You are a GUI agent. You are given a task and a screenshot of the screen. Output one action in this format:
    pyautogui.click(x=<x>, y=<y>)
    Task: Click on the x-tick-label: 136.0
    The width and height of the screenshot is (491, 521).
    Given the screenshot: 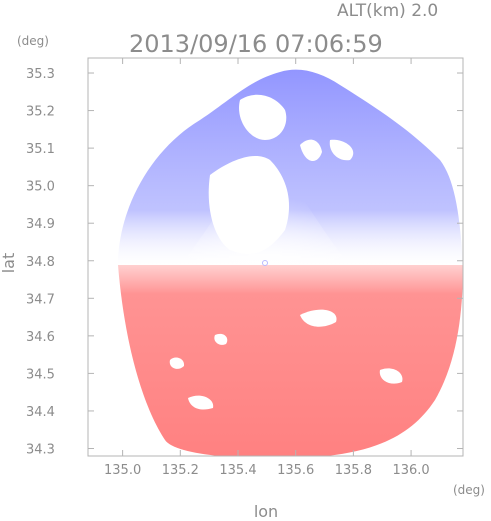 What is the action you would take?
    pyautogui.click(x=410, y=470)
    